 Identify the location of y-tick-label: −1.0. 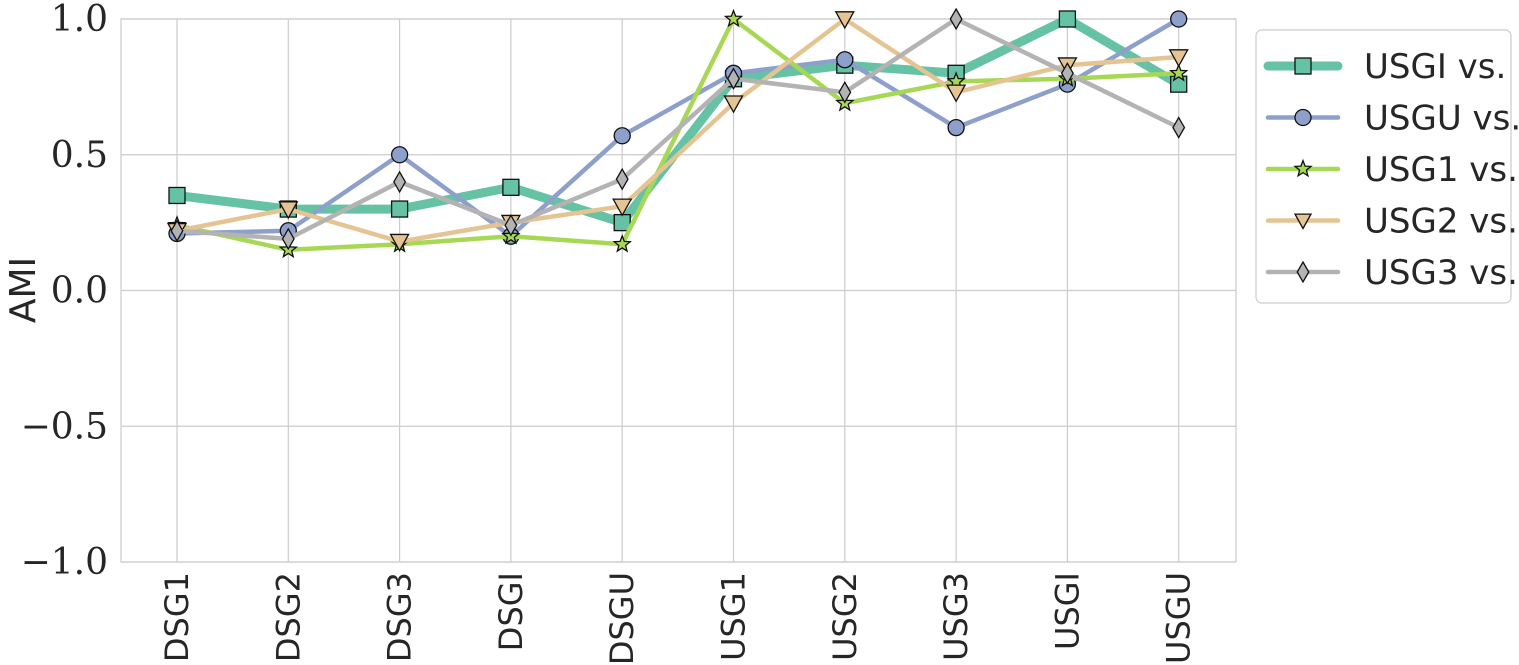
(64, 562).